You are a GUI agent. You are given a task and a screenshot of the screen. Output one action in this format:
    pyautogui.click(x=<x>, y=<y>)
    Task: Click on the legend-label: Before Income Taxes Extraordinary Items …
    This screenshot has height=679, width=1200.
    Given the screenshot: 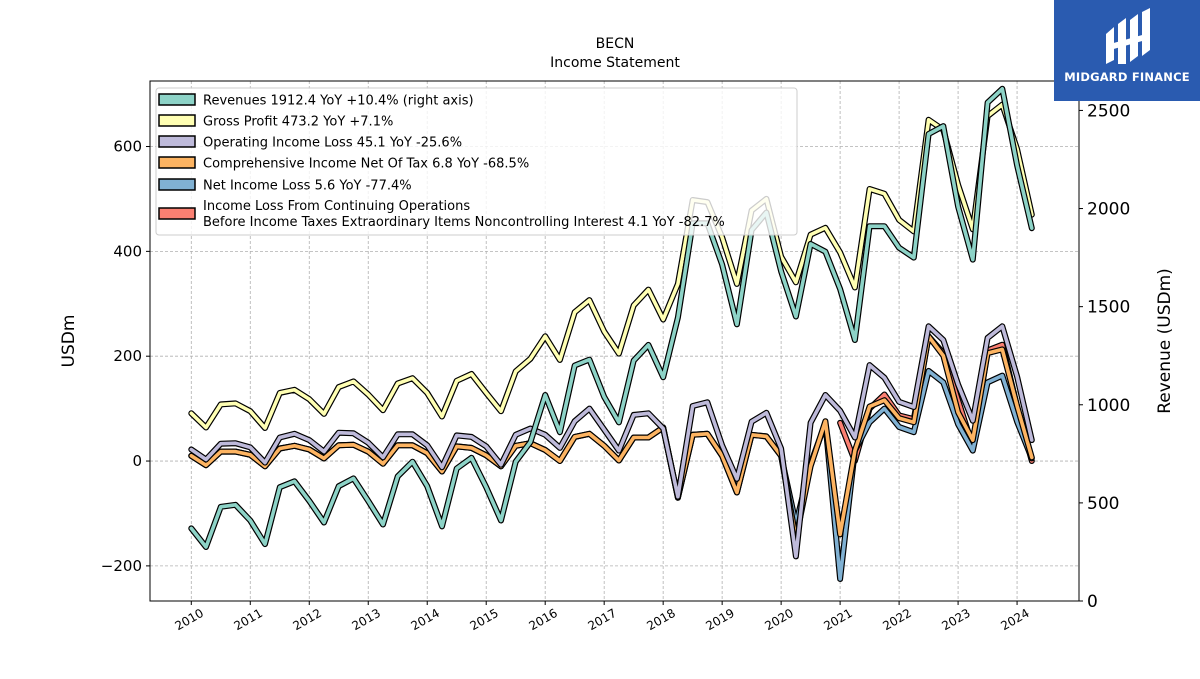 What is the action you would take?
    pyautogui.click(x=464, y=222)
    